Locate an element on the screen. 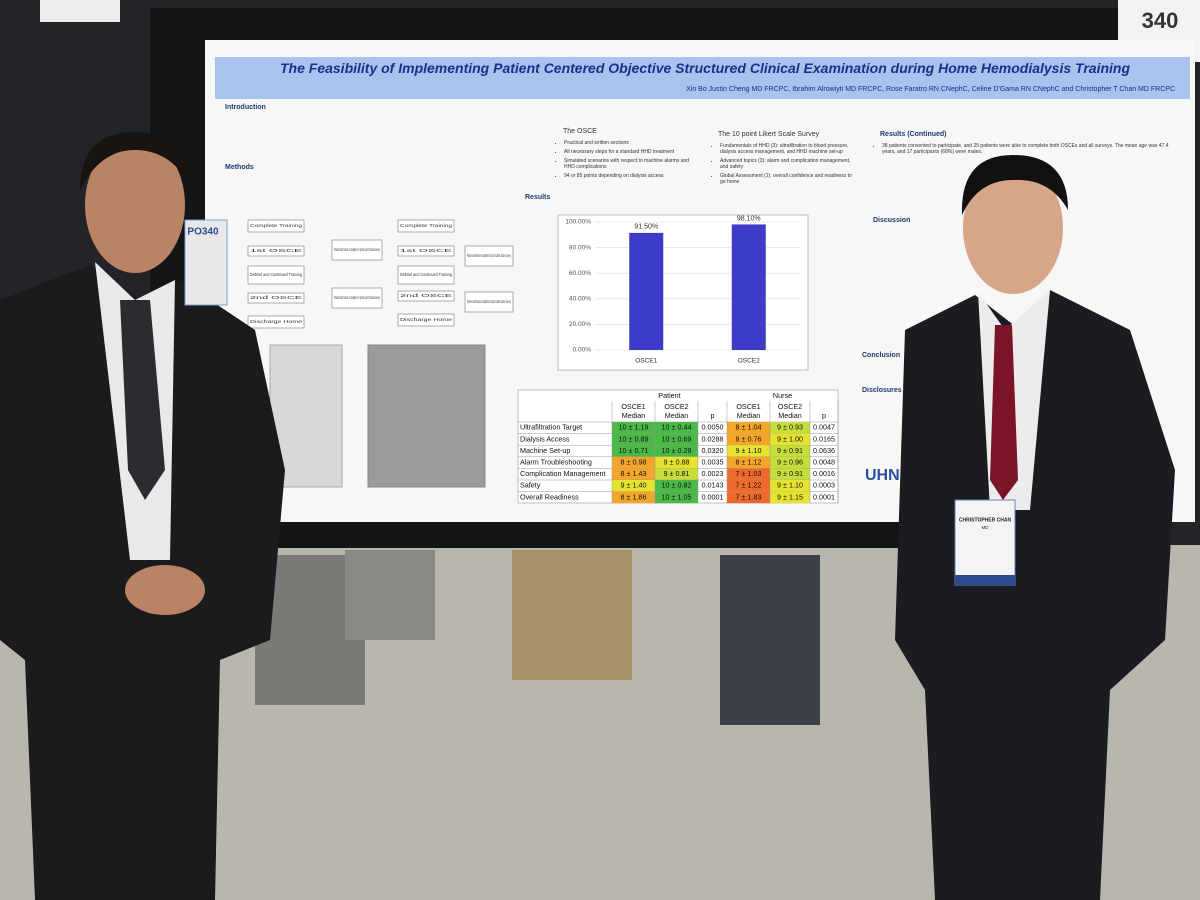  booth-number: 340 is located at coordinates (1160, 20).